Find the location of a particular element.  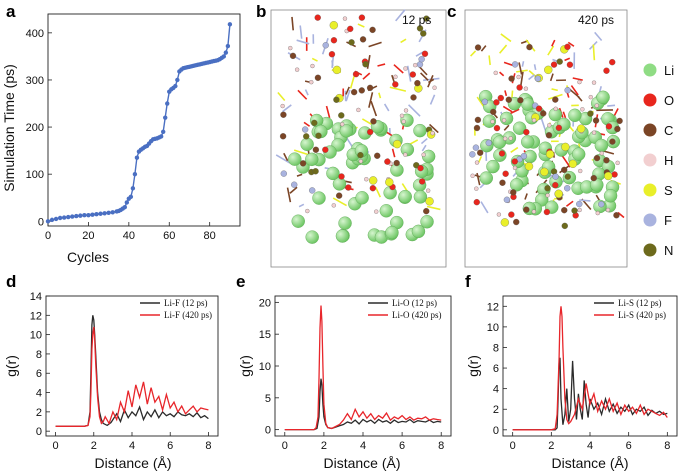

legend-label: Li-F (12 ps) is located at coordinates (186, 303).